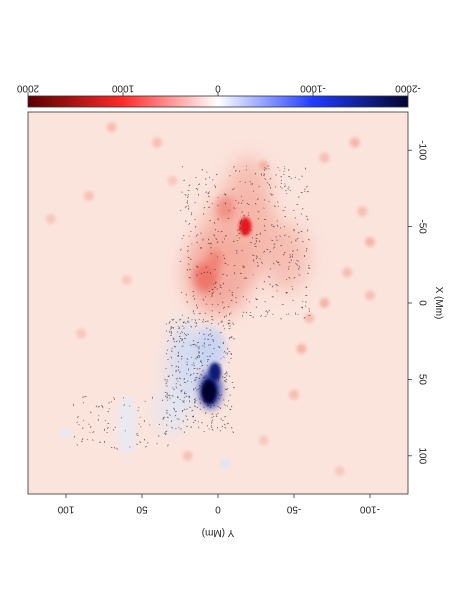 This screenshot has height=602, width=465. What do you see at coordinates (122, 87) in the screenshot?
I see `colorbar-tick-label: 1000` at bounding box center [122, 87].